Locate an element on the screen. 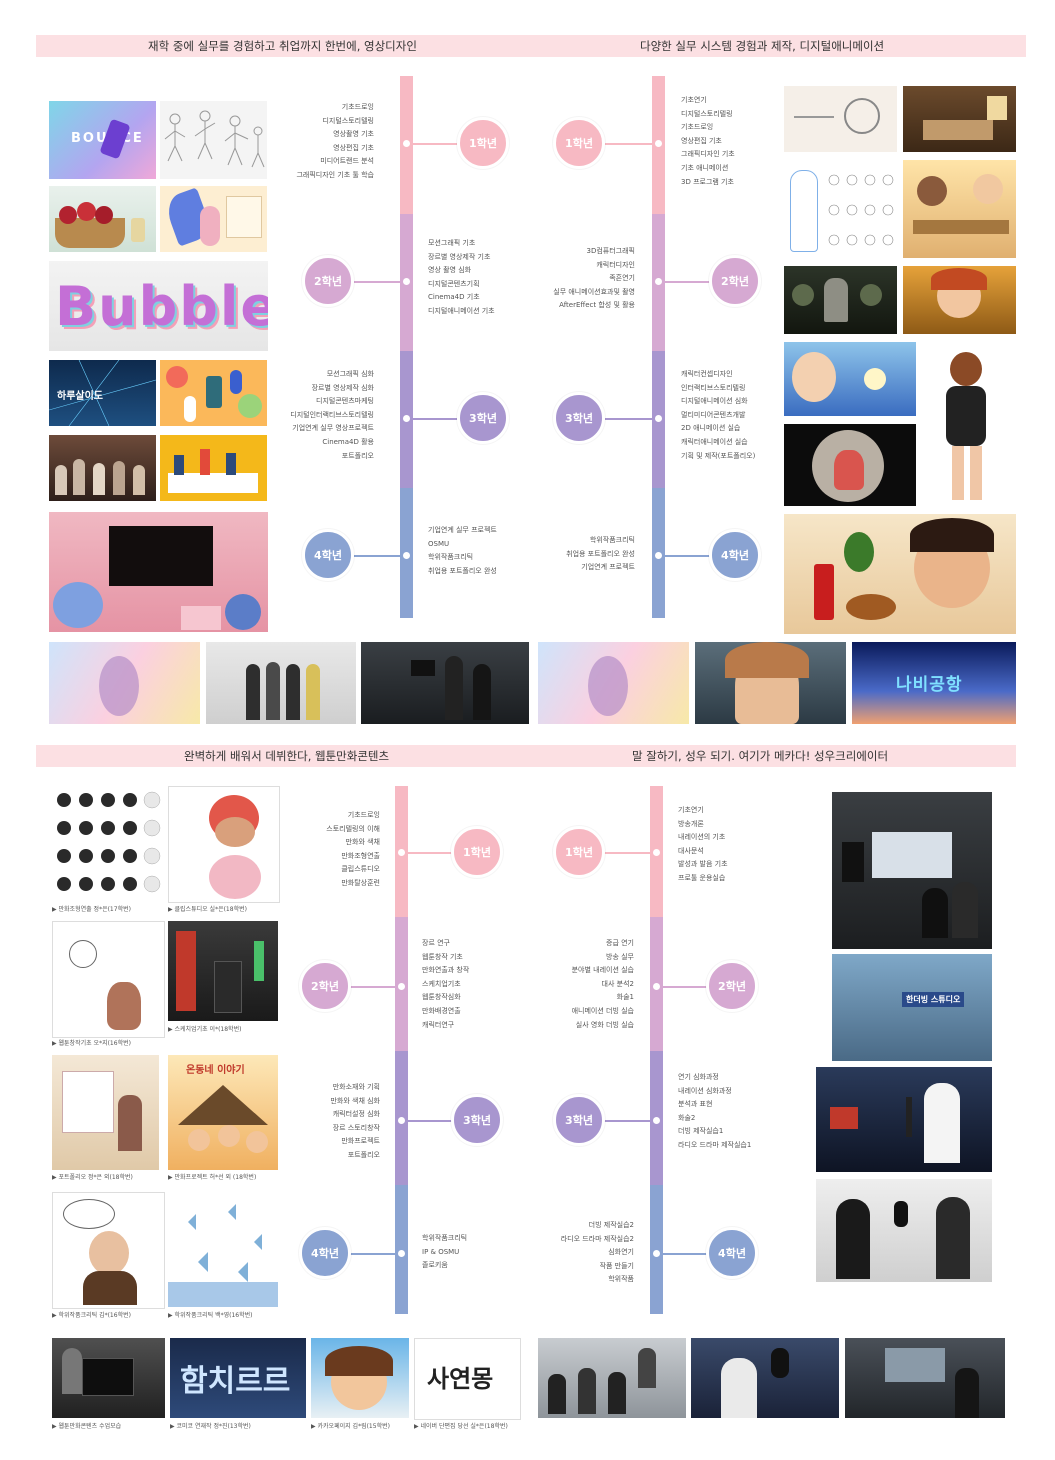  node-an-y1: 1학년 is located at coordinates (579, 143).